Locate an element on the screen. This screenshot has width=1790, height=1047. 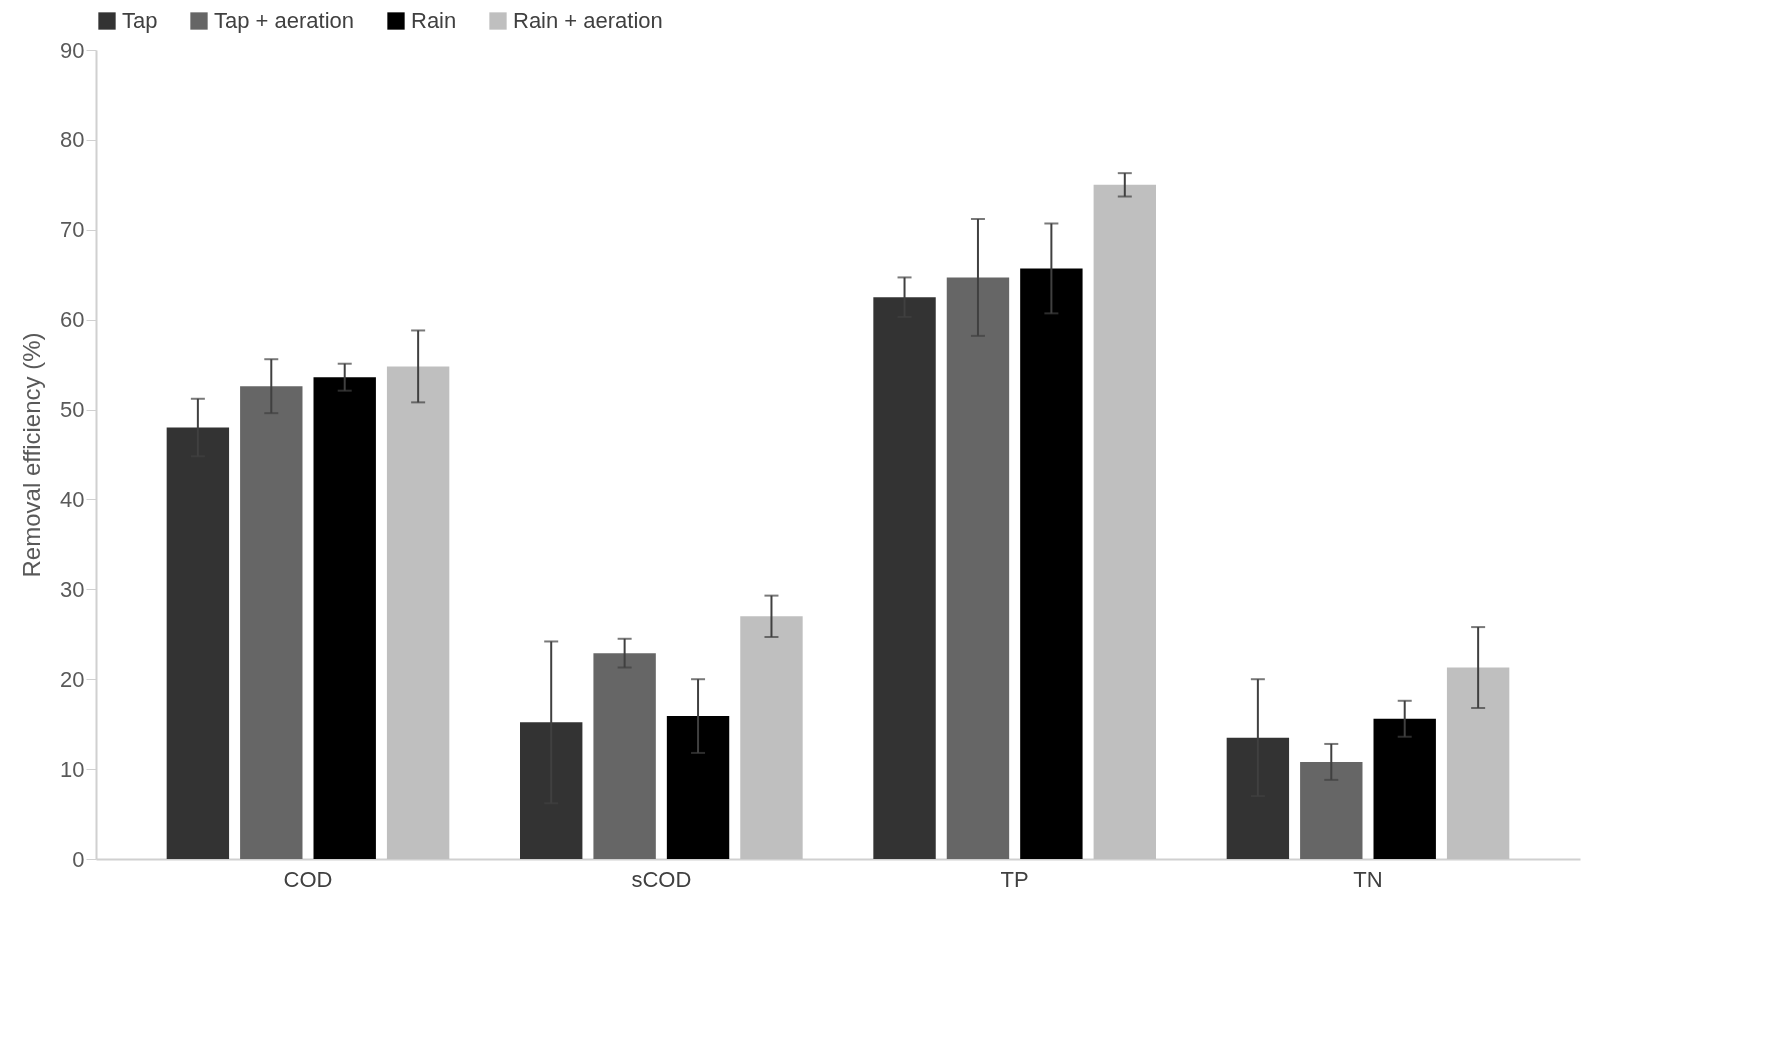
x-tick-label: COD is located at coordinates (308, 879).